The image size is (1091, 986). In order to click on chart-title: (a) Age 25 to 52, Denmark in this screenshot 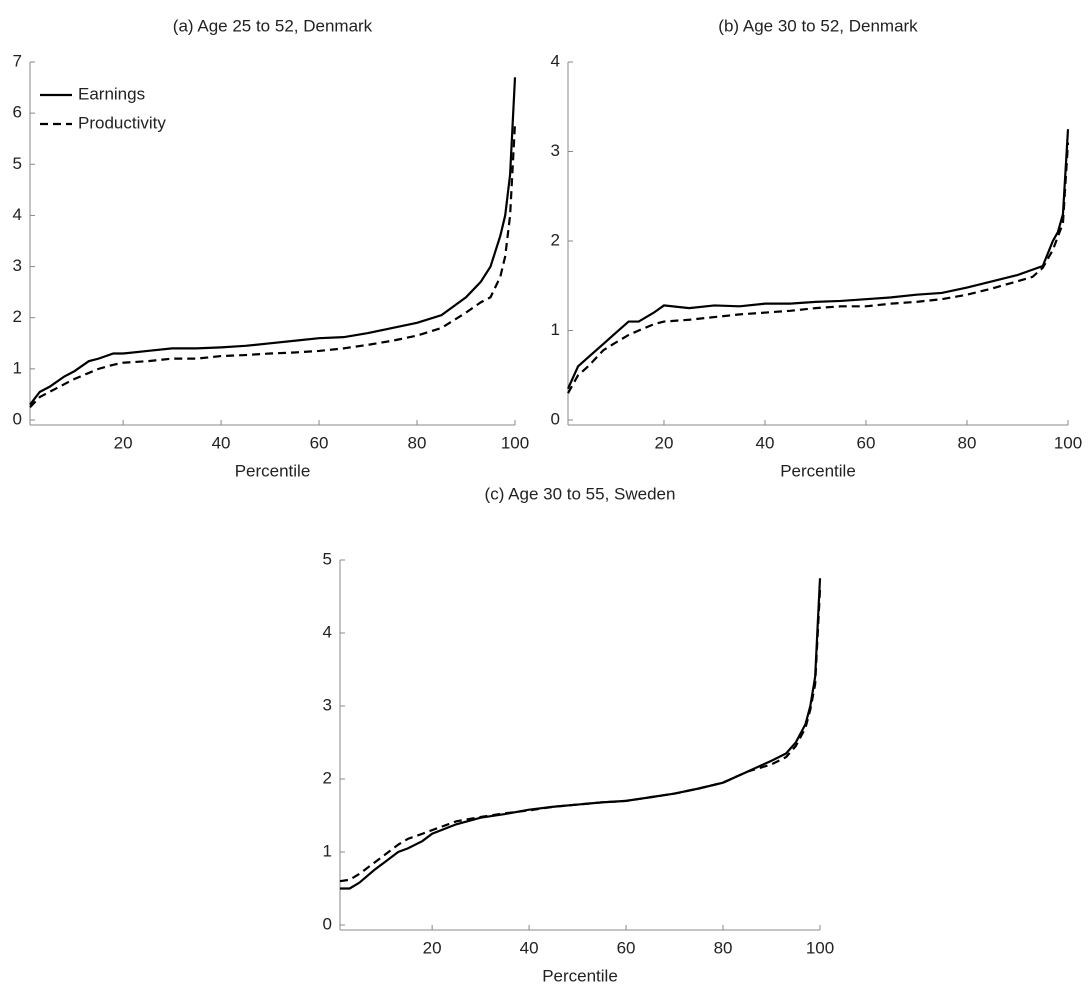, I will do `click(273, 25)`.